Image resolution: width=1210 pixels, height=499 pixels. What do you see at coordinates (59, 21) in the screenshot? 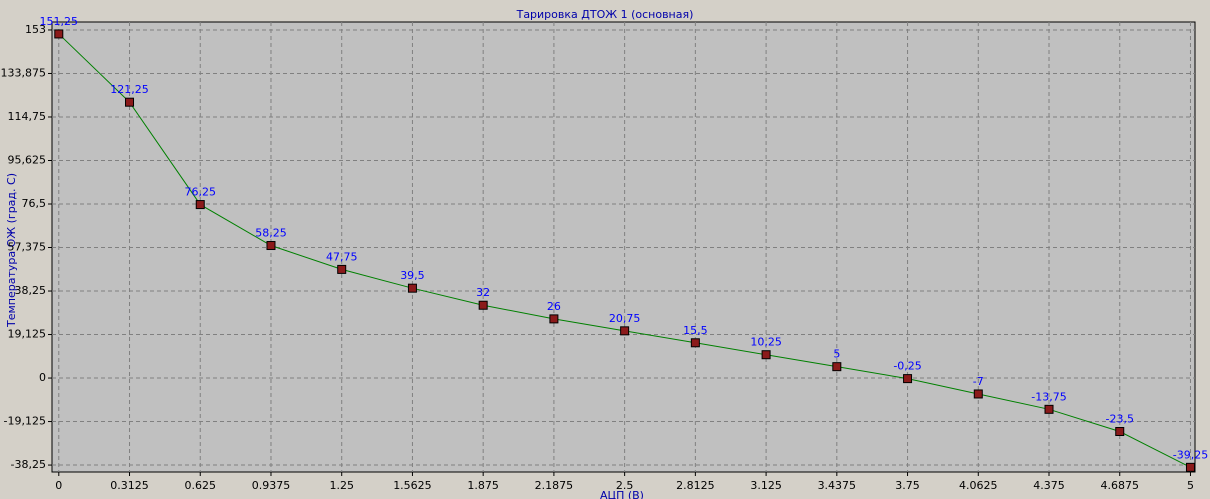
I see `data-label: 151,25` at bounding box center [59, 21].